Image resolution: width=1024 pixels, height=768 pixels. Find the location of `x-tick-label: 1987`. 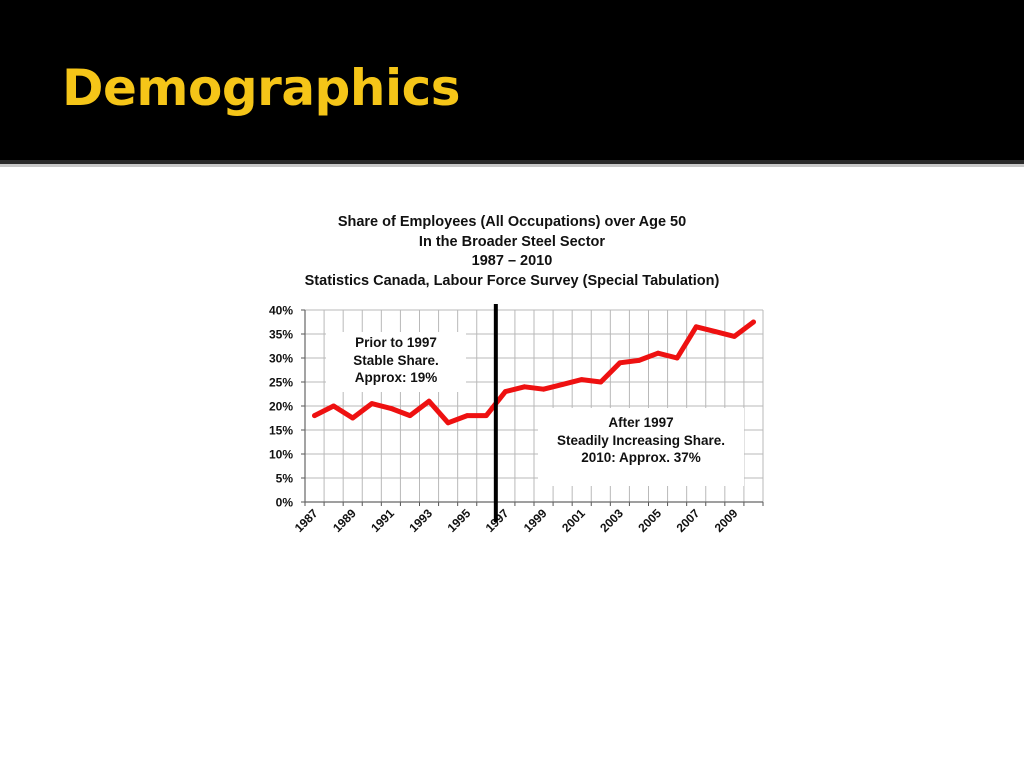

x-tick-label: 1987 is located at coordinates (306, 520).